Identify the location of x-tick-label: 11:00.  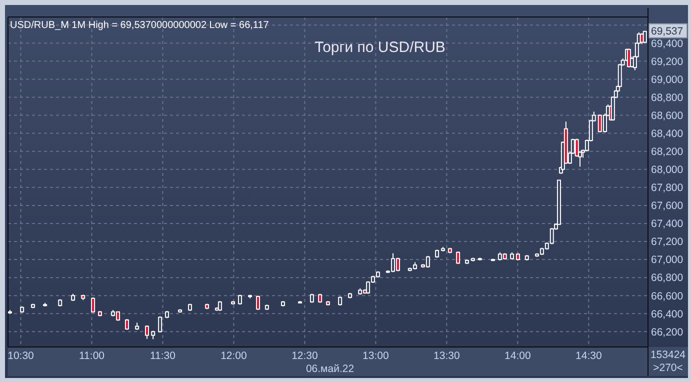
(92, 356).